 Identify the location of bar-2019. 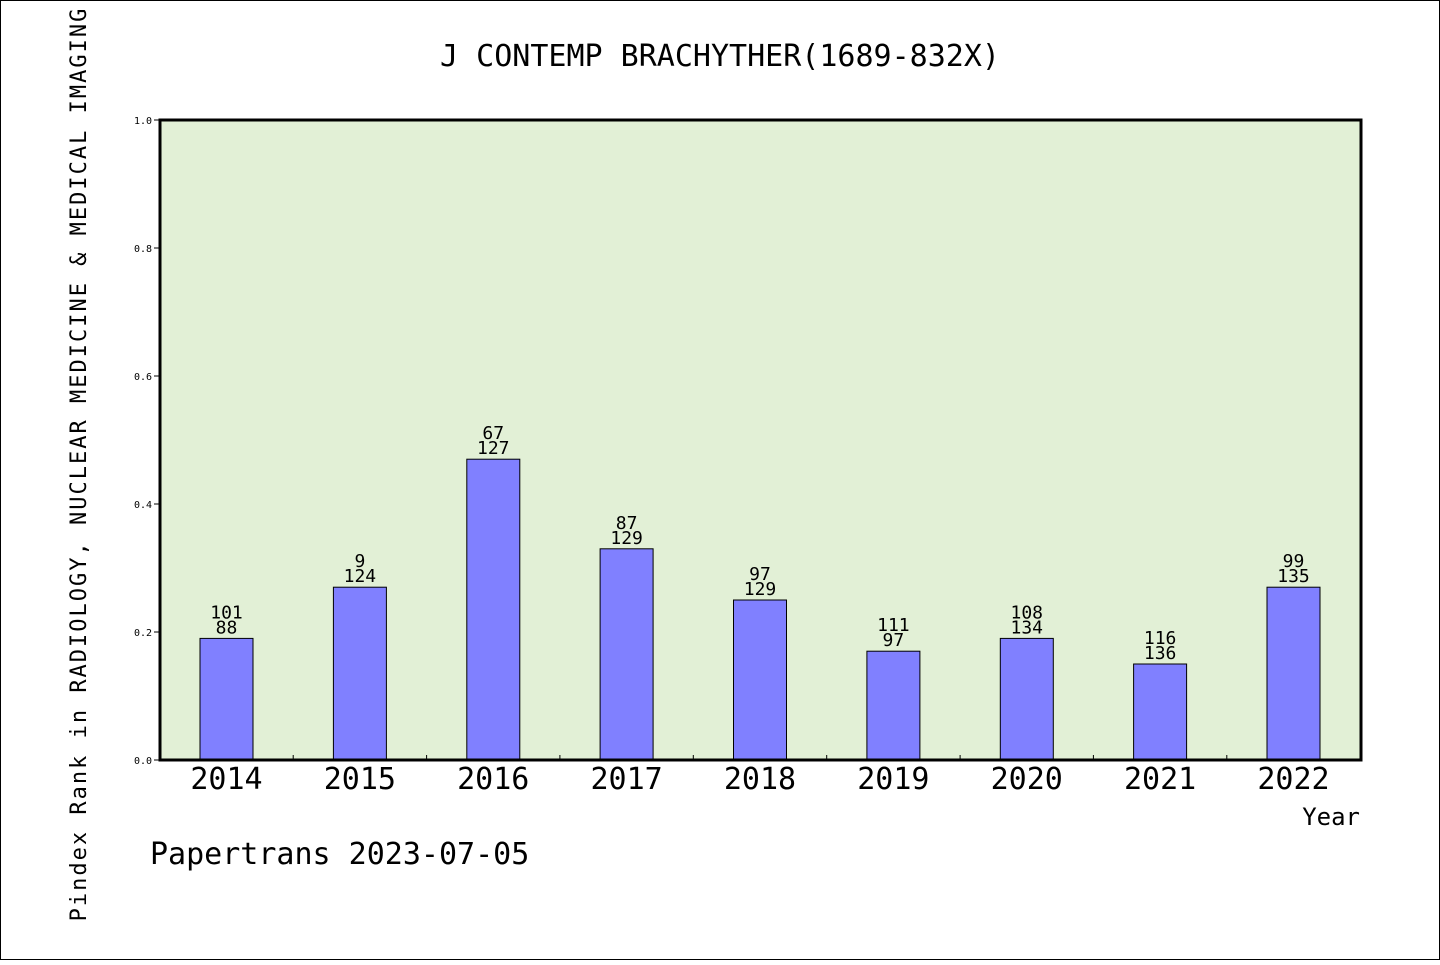
(893, 705).